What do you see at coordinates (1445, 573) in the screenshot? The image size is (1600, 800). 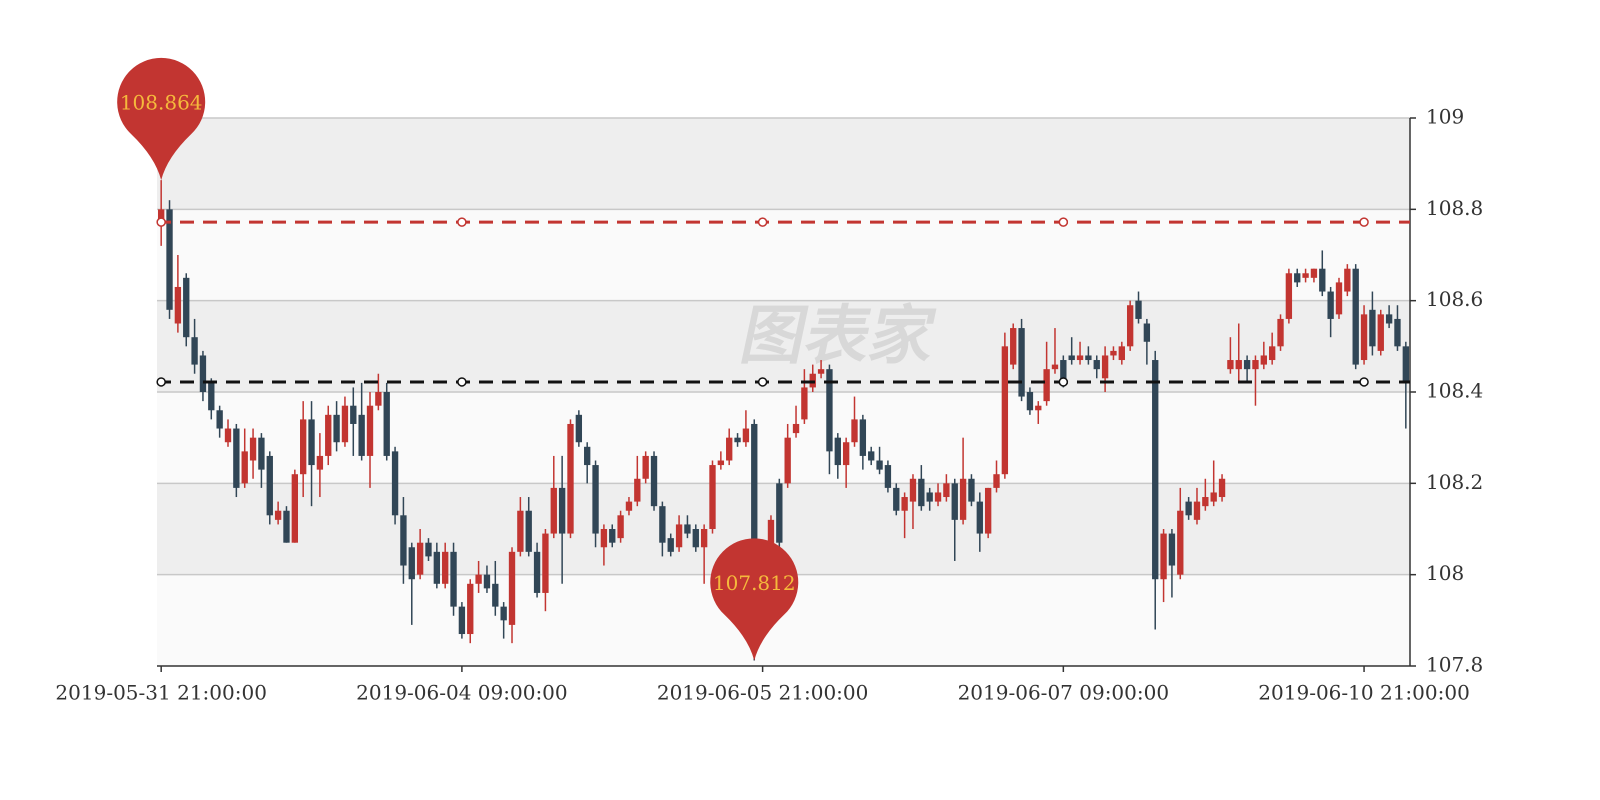 I see `y-tick-label: 108` at bounding box center [1445, 573].